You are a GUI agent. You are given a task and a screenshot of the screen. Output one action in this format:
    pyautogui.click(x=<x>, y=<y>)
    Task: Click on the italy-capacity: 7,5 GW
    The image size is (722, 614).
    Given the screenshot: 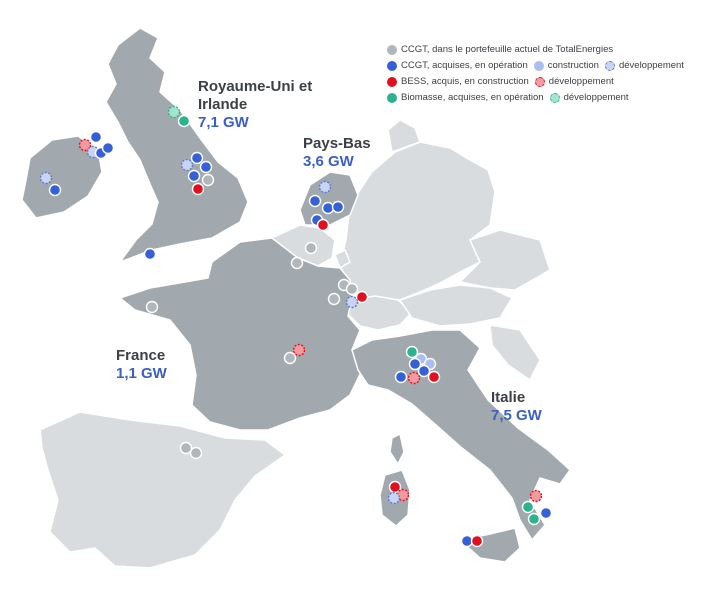 What is the action you would take?
    pyautogui.click(x=516, y=415)
    